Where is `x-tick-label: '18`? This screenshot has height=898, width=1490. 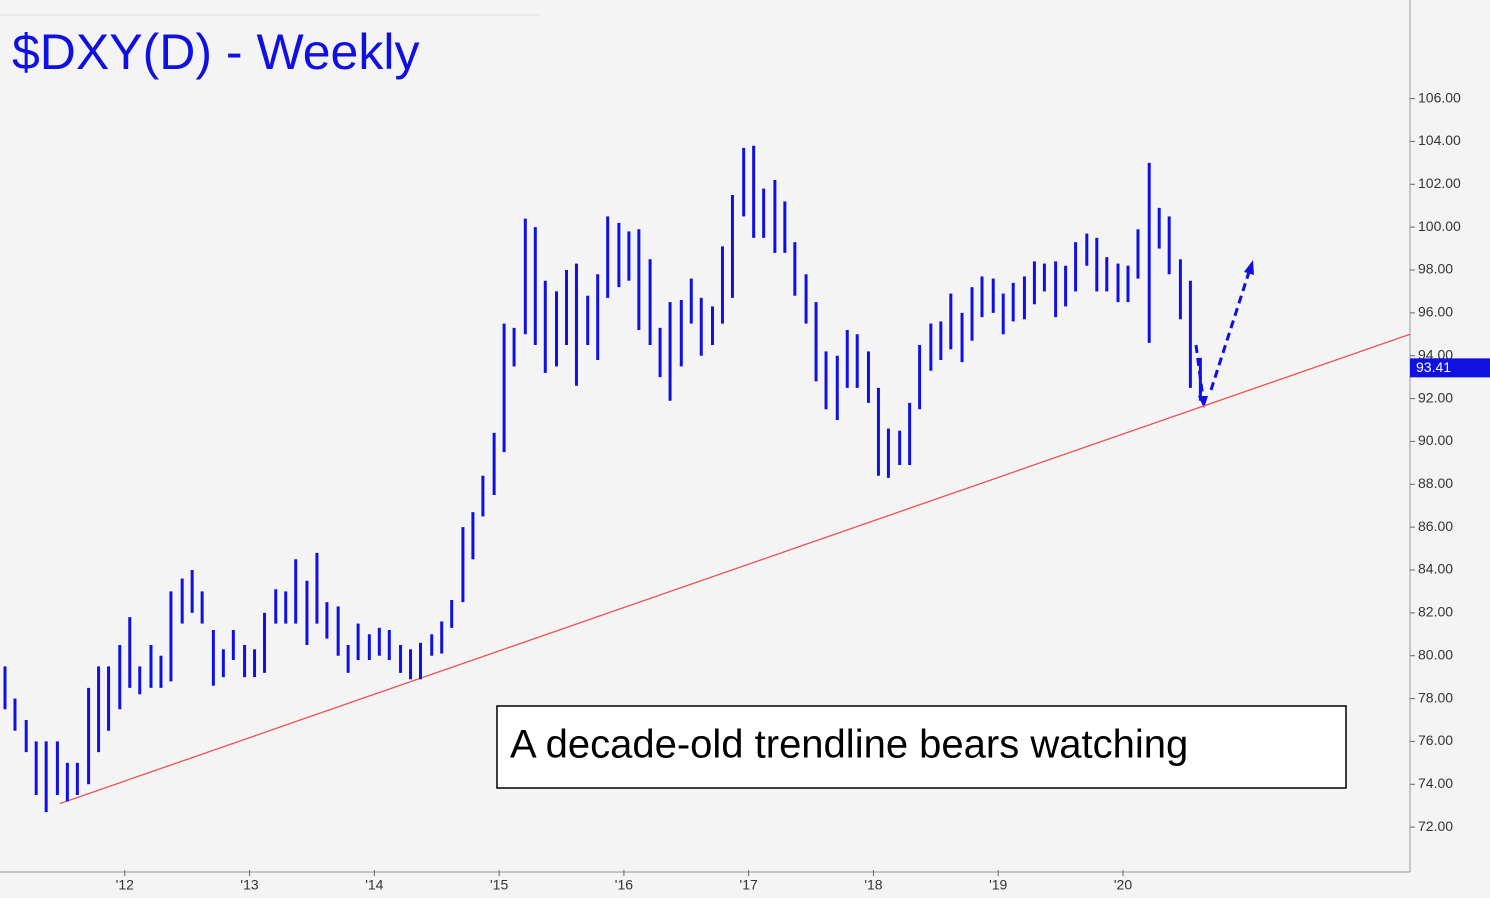
x-tick-label: '18 is located at coordinates (873, 885).